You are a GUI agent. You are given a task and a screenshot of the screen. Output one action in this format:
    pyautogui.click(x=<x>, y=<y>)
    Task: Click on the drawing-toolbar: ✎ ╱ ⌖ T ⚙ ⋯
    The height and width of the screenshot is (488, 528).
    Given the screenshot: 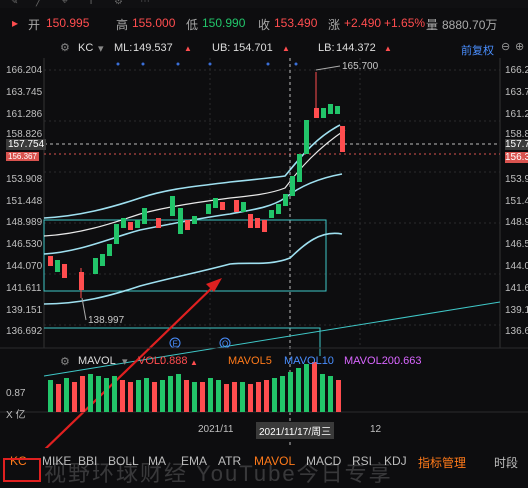 What is the action you would take?
    pyautogui.click(x=264, y=4)
    